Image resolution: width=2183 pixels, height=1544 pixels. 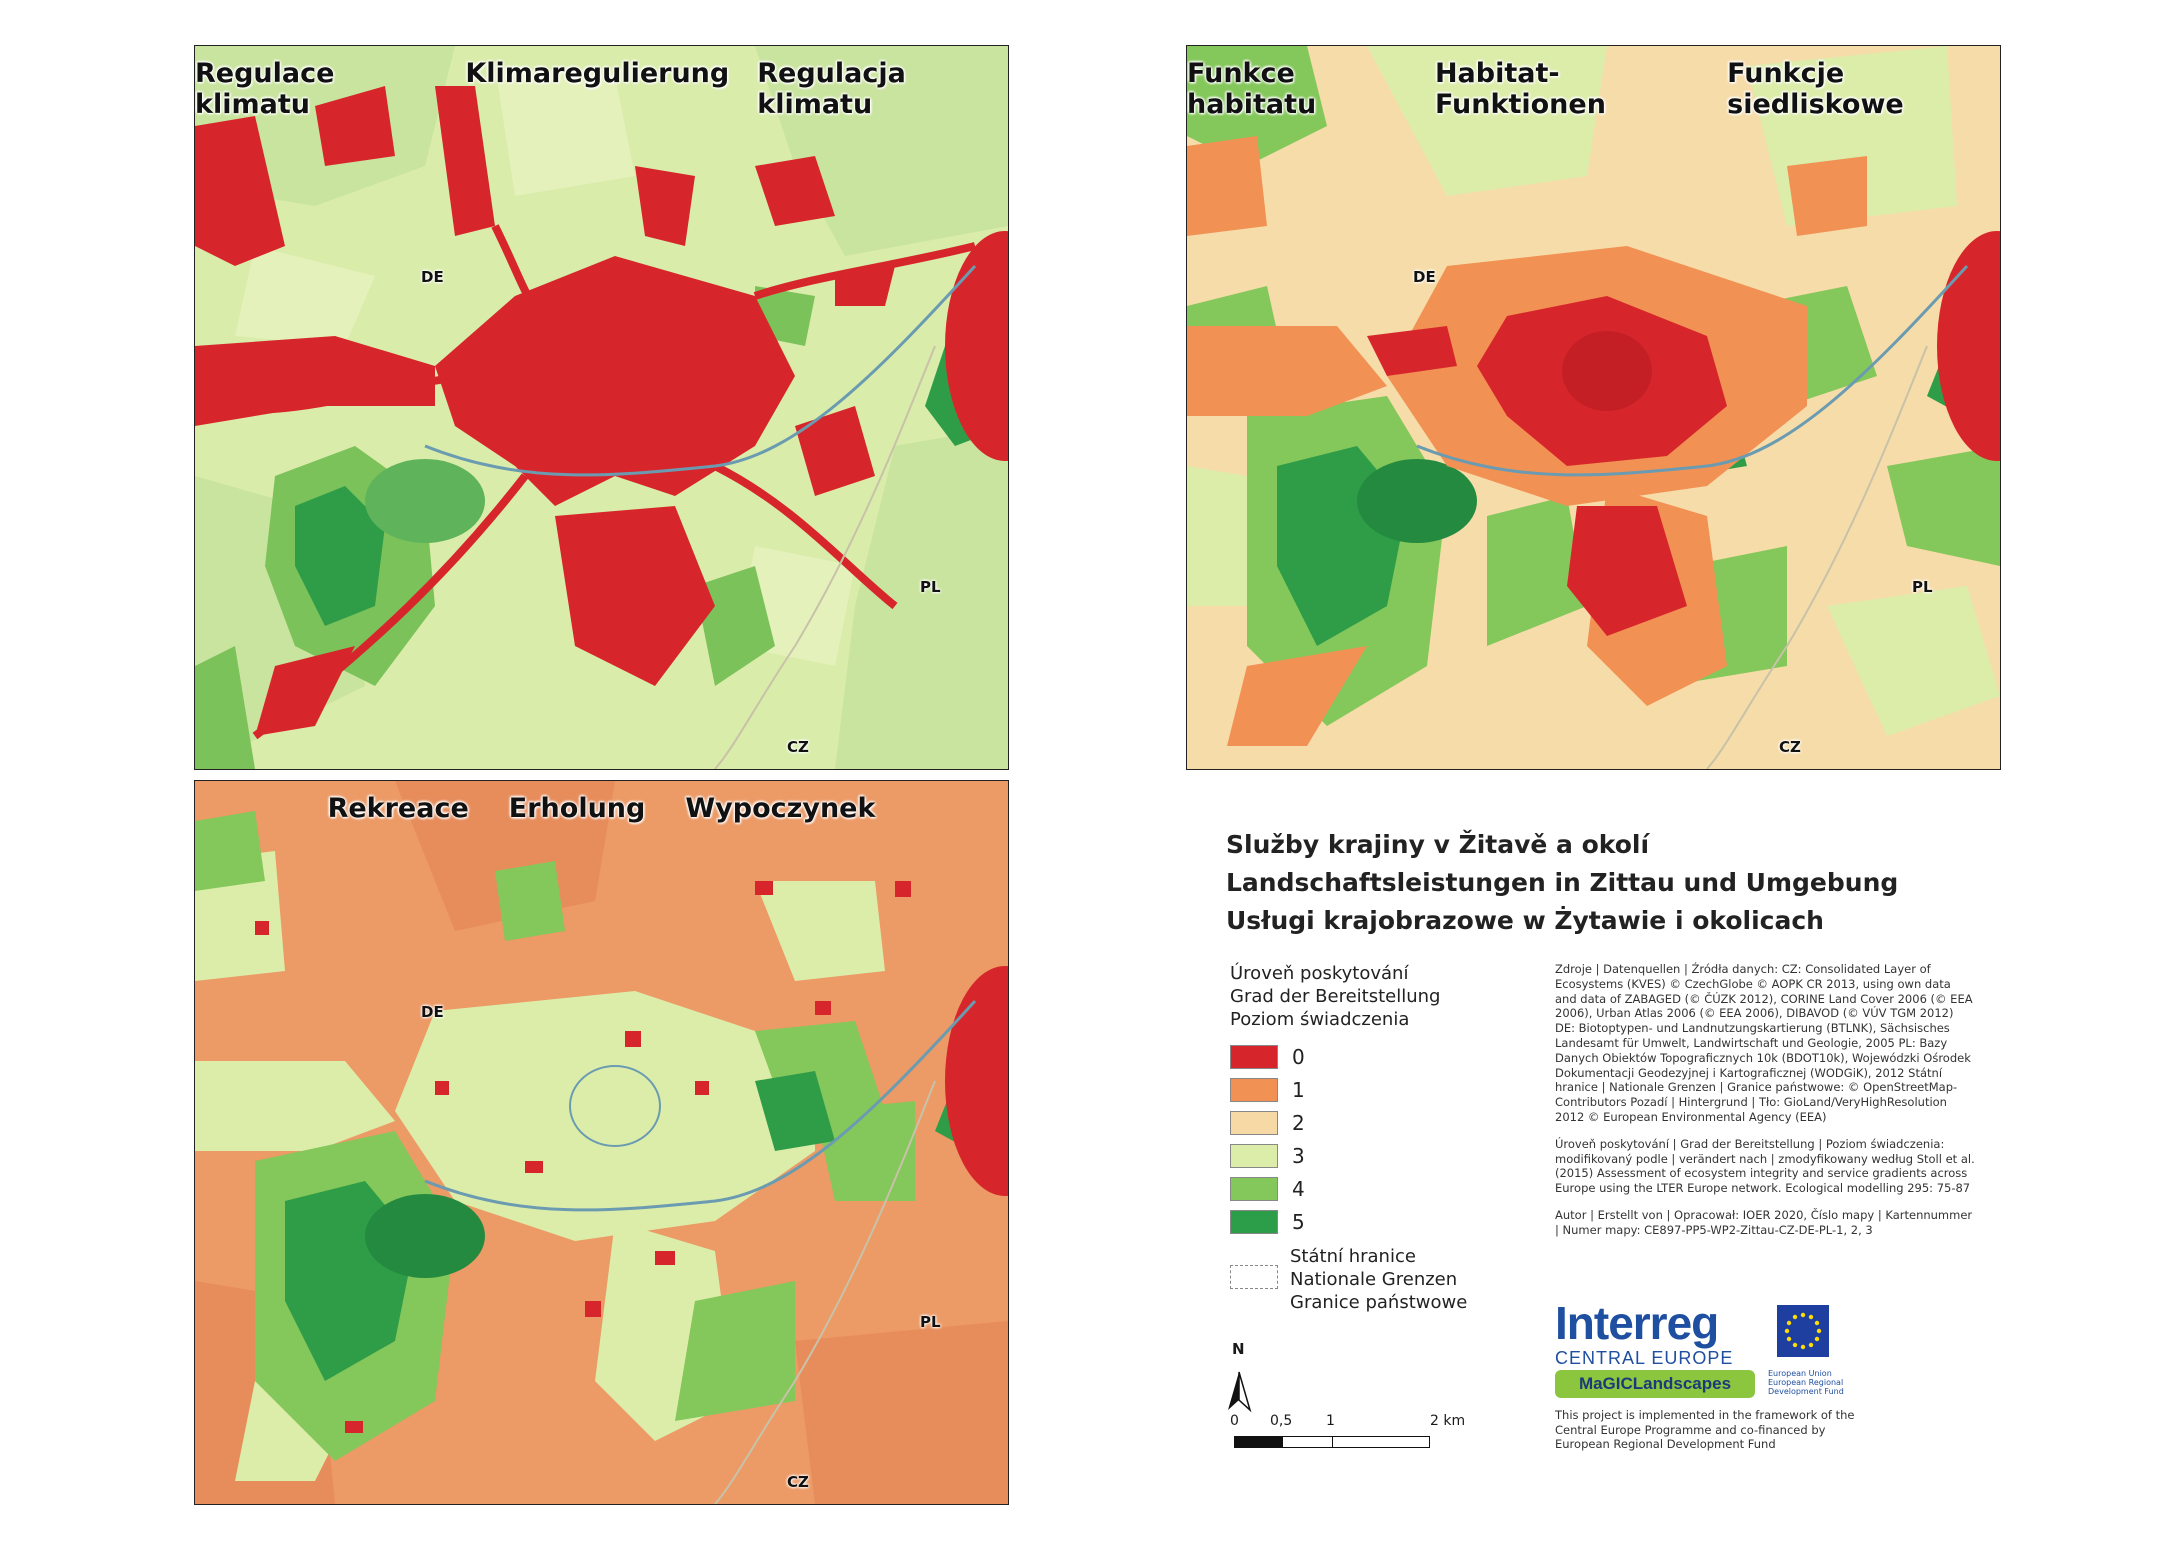 What do you see at coordinates (1298, 1057) in the screenshot?
I see `legend-level-value: 0` at bounding box center [1298, 1057].